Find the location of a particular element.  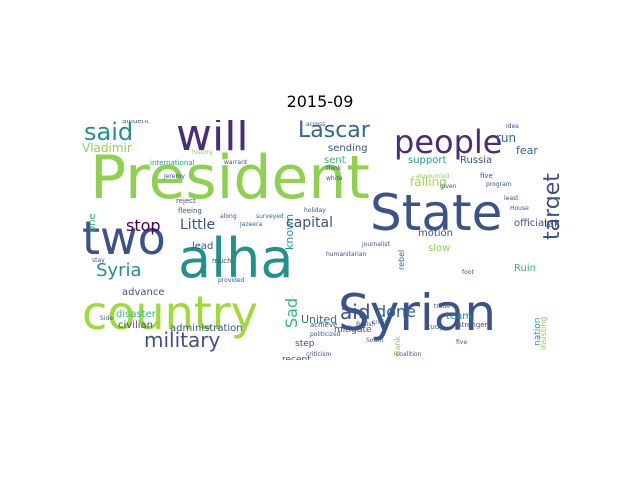

word: support is located at coordinates (427, 160).